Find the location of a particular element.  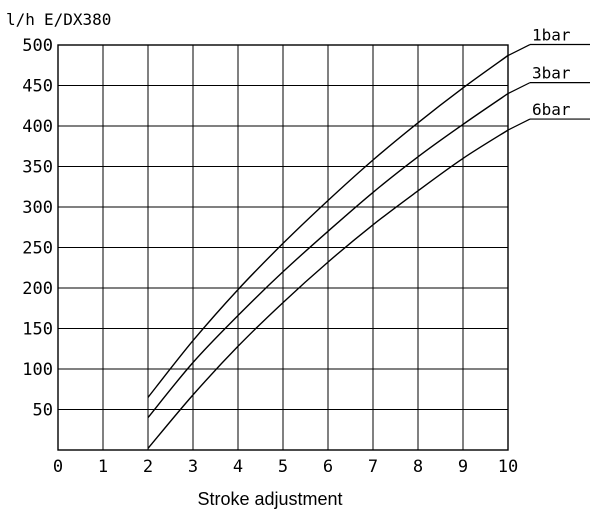

y-tick-label: 250 is located at coordinates (37, 249).